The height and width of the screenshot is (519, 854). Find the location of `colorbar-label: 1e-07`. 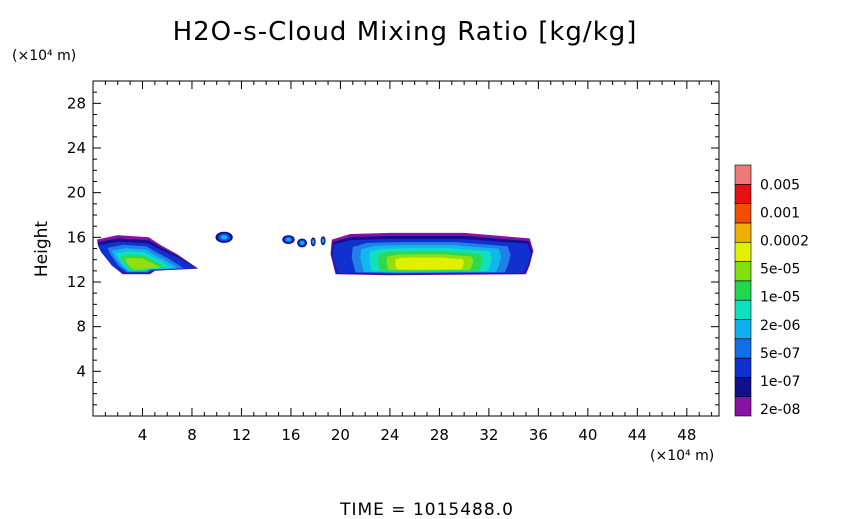

colorbar-label: 1e-07 is located at coordinates (780, 382).